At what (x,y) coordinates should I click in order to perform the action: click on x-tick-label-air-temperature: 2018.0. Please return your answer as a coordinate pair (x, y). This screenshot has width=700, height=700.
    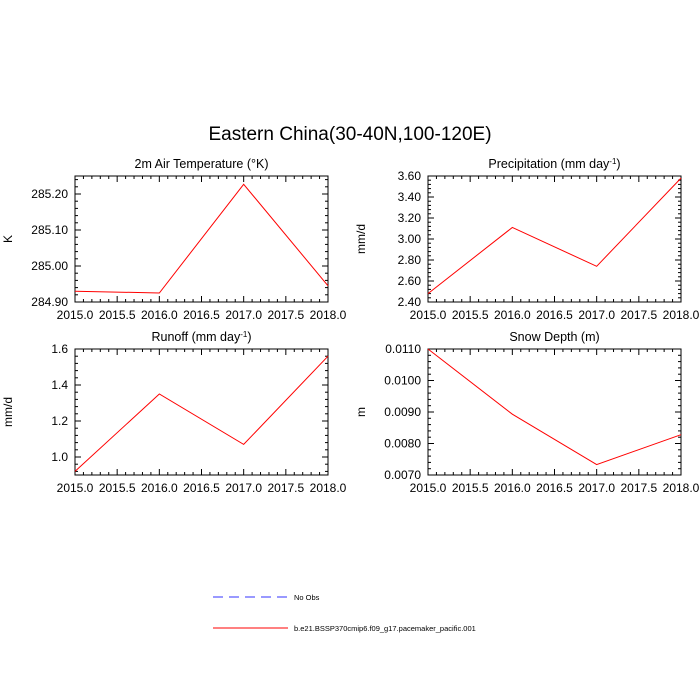
    Looking at the image, I should click on (328, 315).